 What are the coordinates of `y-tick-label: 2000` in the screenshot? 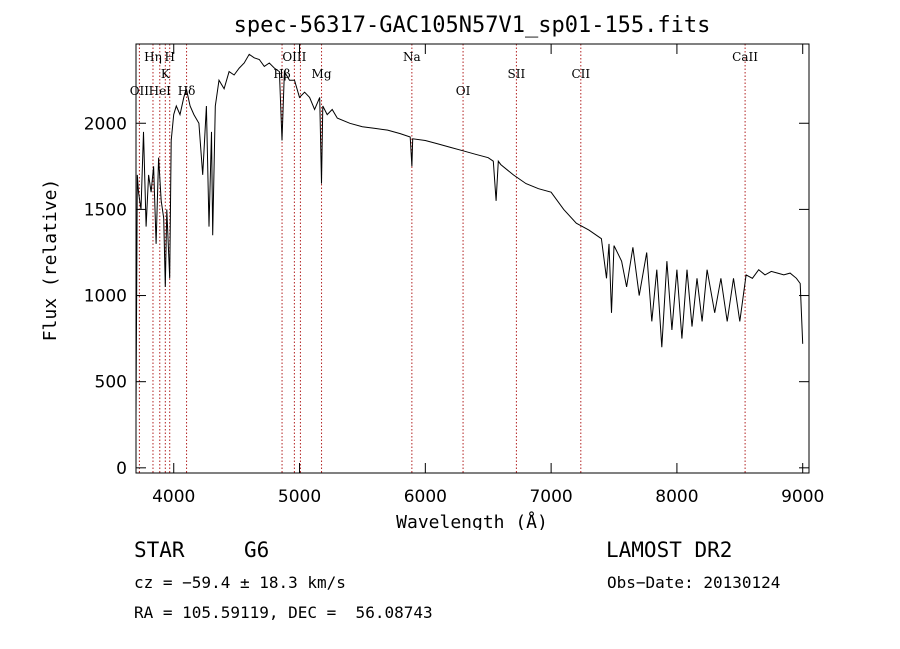 It's located at (105, 124).